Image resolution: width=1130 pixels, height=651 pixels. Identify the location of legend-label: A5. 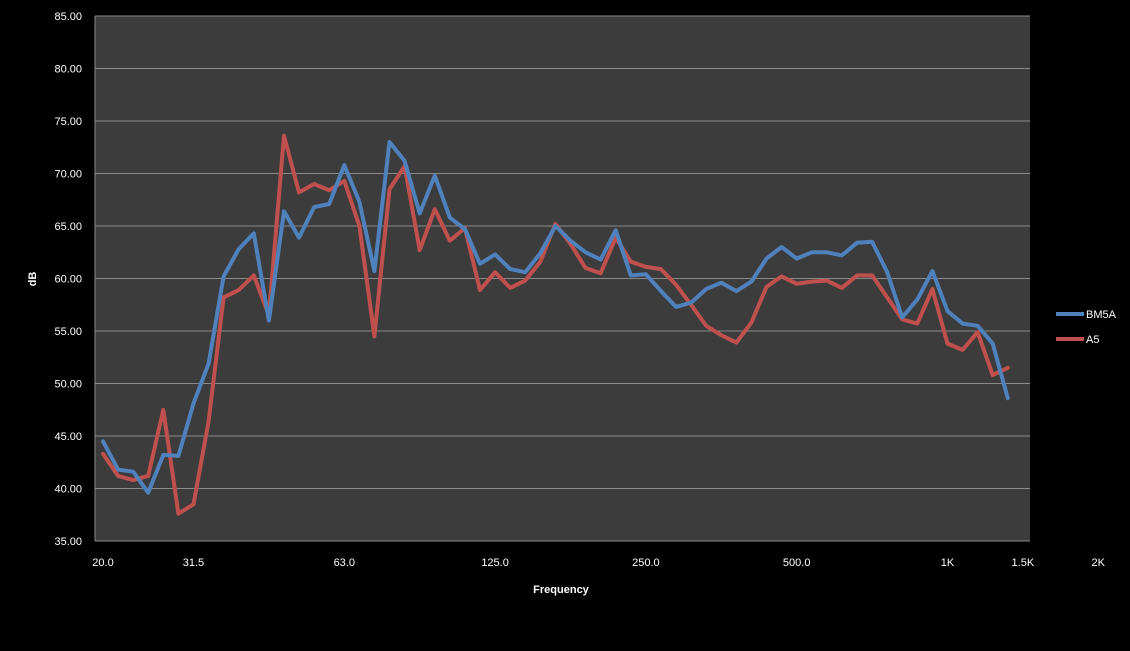
(1092, 340).